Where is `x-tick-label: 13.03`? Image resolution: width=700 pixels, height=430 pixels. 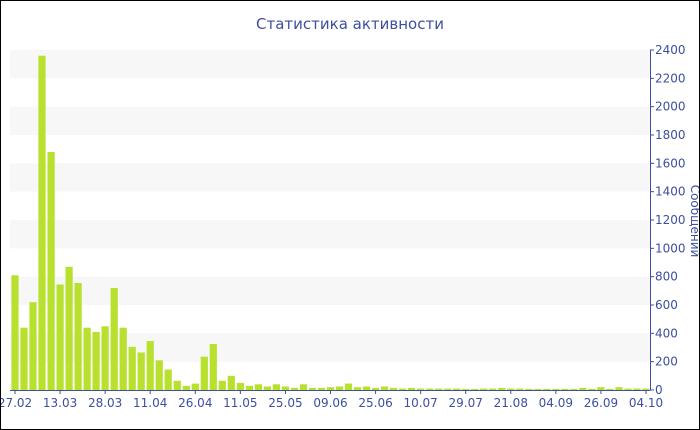
x-tick-label: 13.03 is located at coordinates (60, 403).